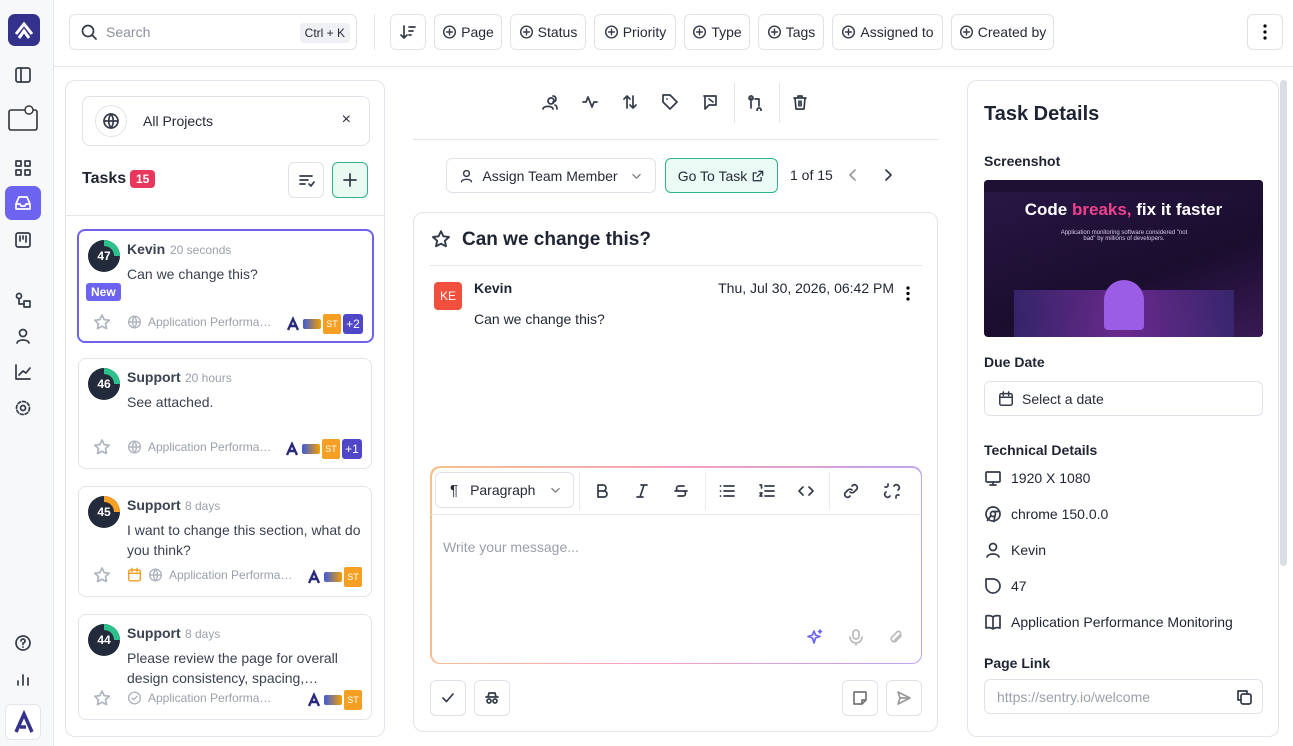  Describe the element at coordinates (908, 293) in the screenshot. I see `message-menu` at that location.